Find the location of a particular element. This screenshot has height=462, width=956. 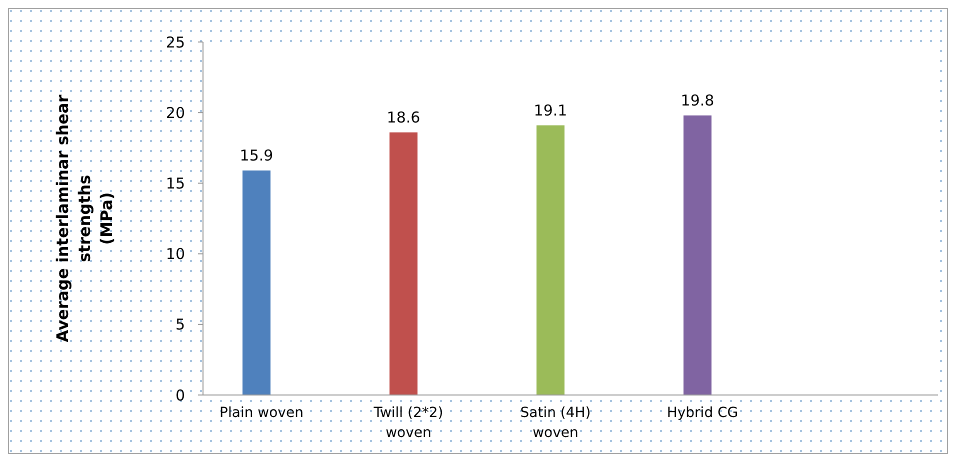

x-tick-label: Plain woven is located at coordinates (262, 413).